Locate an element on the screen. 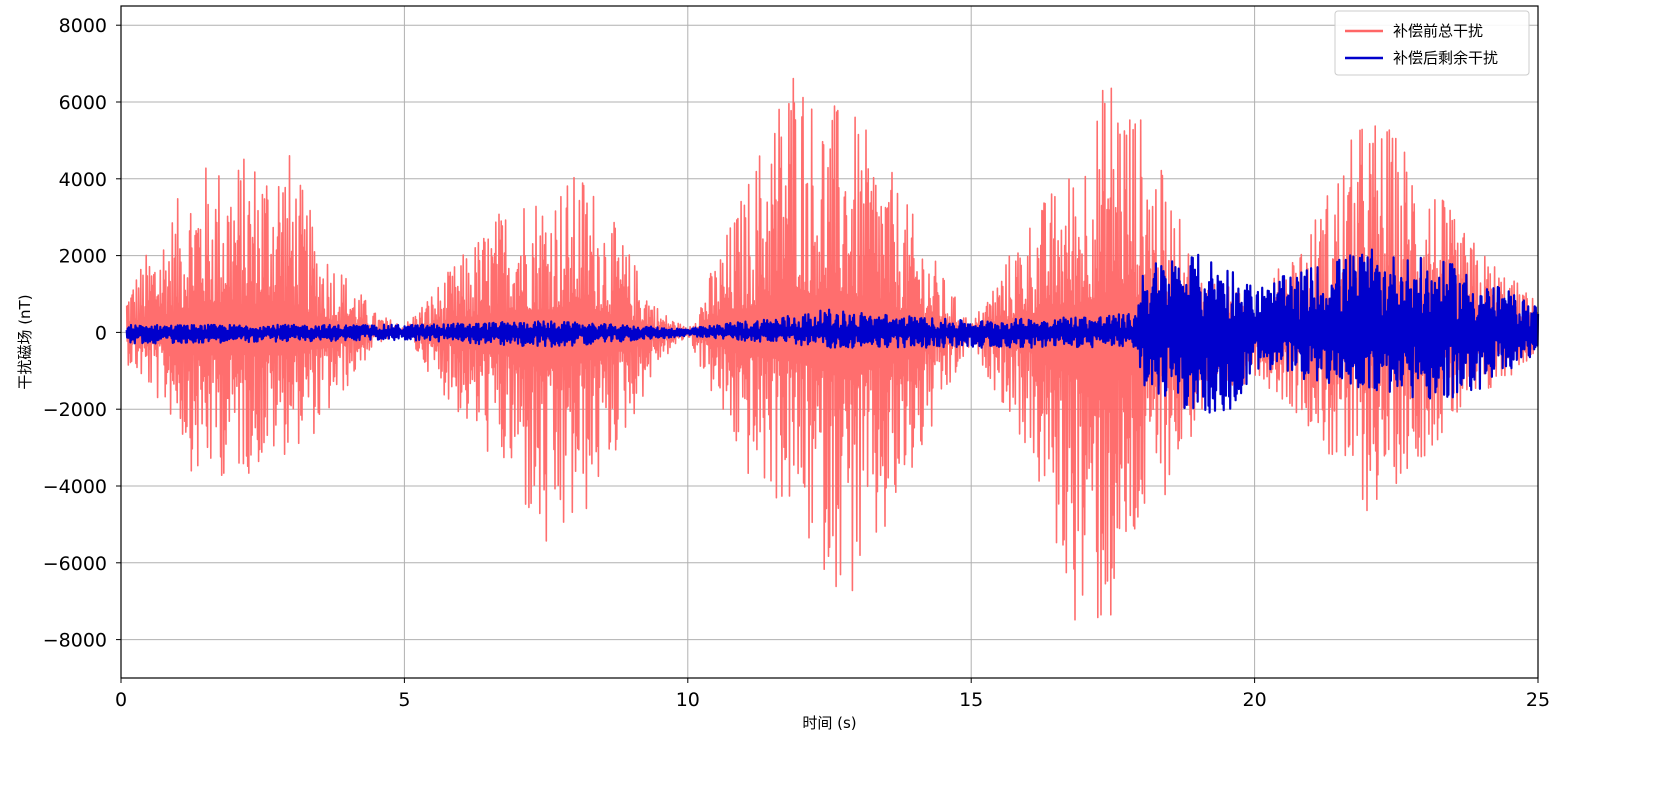 Image resolution: width=1654 pixels, height=794 pixels. x-tick-label: 25 is located at coordinates (1538, 700).